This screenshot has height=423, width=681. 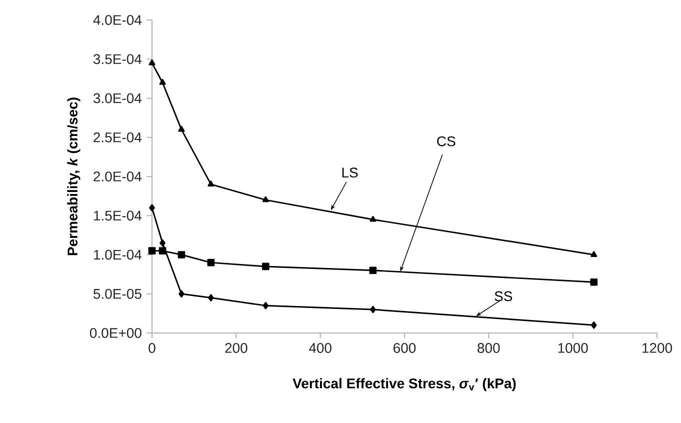 I want to click on y-axis-title: Permeability, k (cm/sec), so click(x=73, y=177).